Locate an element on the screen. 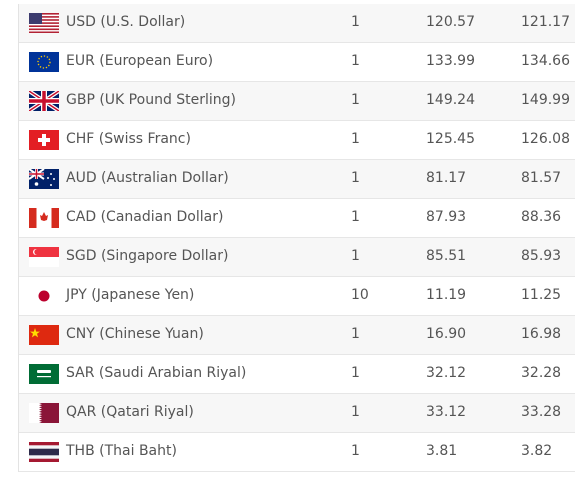  currency-name: THB (Thai Baht) is located at coordinates (121, 451).